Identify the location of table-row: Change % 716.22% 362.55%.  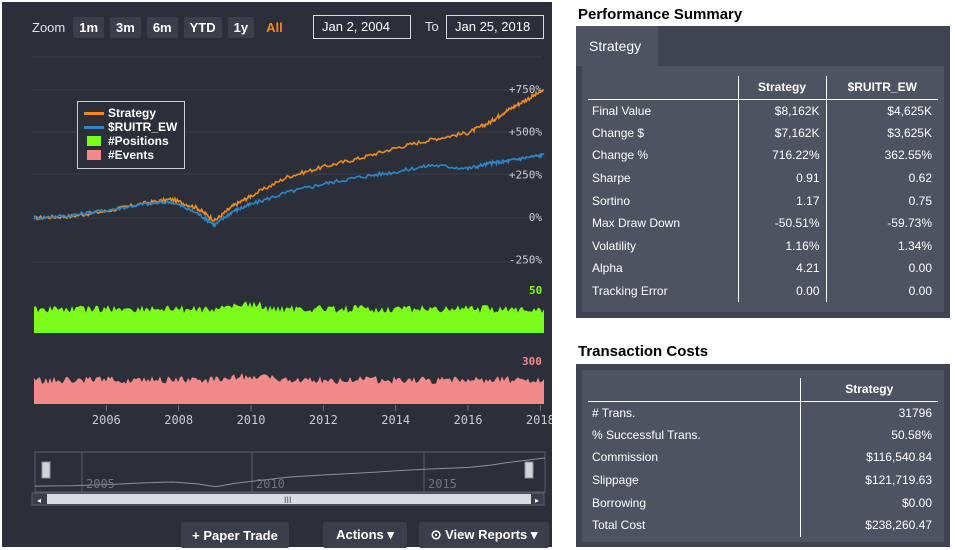
(763, 155).